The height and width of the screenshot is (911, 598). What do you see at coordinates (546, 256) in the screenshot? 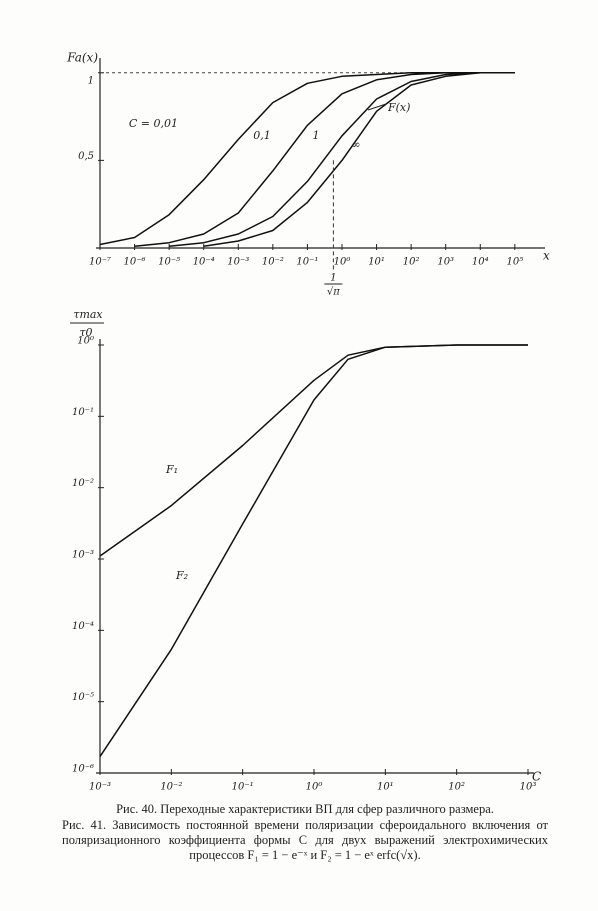
I see `x-axis-label: x` at bounding box center [546, 256].